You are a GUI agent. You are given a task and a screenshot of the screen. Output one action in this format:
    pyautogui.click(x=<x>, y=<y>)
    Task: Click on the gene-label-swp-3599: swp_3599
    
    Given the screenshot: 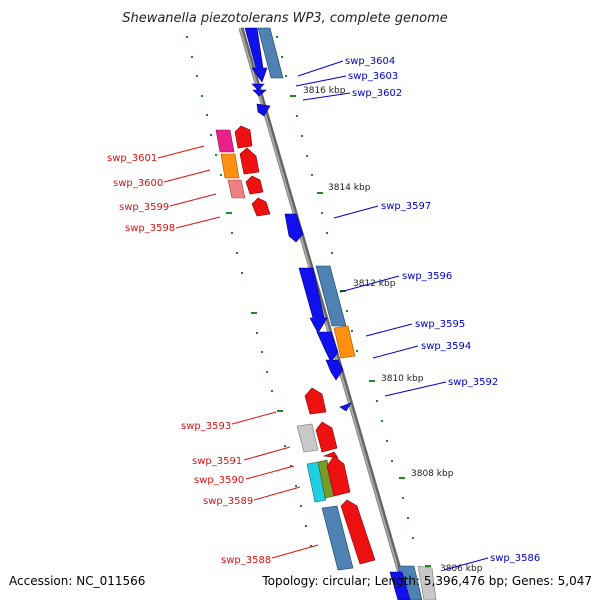 What is the action you would take?
    pyautogui.click(x=144, y=207)
    